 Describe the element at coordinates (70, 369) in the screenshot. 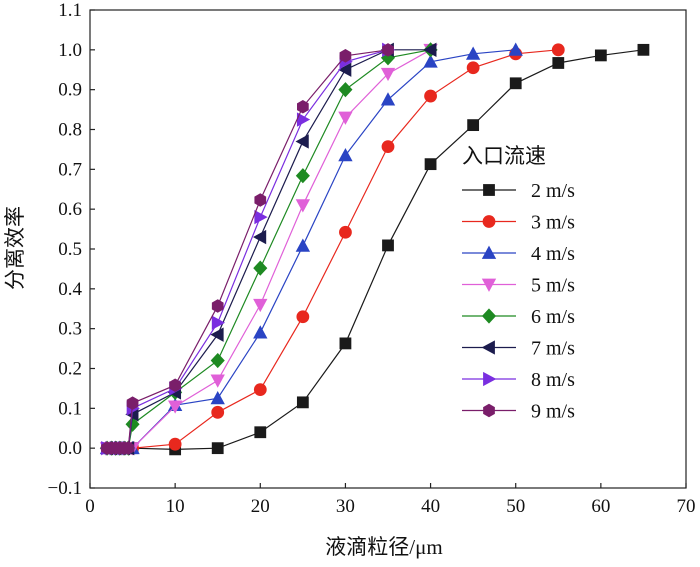

I see `y-tick-label: 0.2` at that location.